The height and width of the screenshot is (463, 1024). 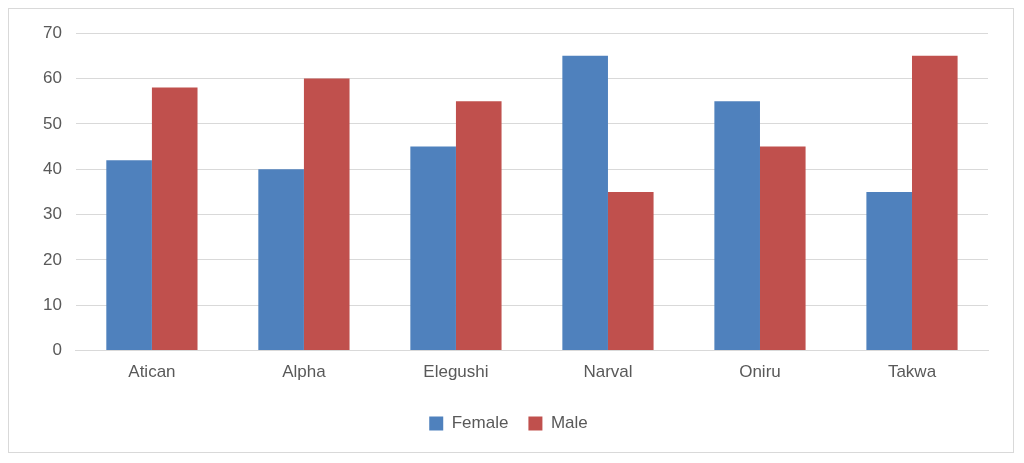 What do you see at coordinates (480, 423) in the screenshot?
I see `legend-label: Female` at bounding box center [480, 423].